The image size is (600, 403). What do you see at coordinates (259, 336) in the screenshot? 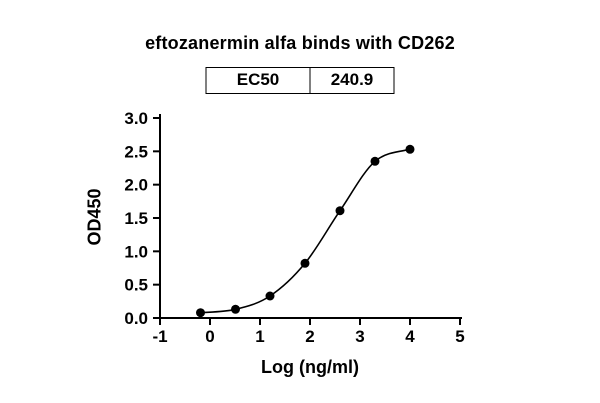
I see `x-tick-label: 1` at bounding box center [259, 336].